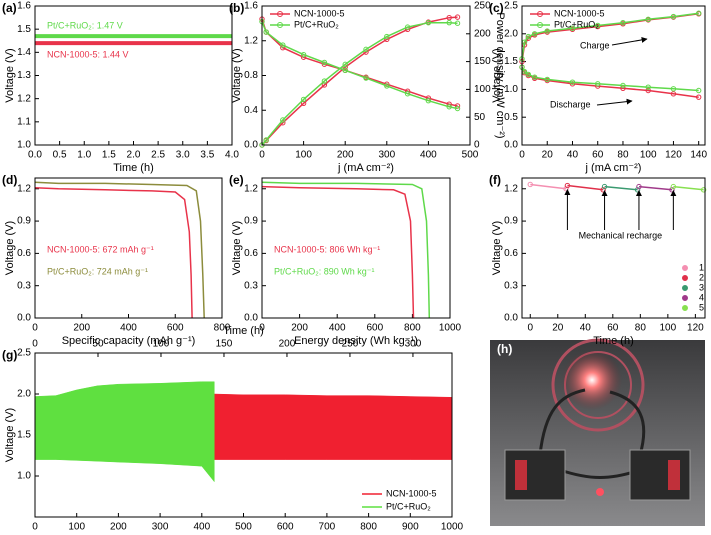 The image size is (711, 535). What do you see at coordinates (9, 355) in the screenshot?
I see `panel-label: (g)` at bounding box center [9, 355].